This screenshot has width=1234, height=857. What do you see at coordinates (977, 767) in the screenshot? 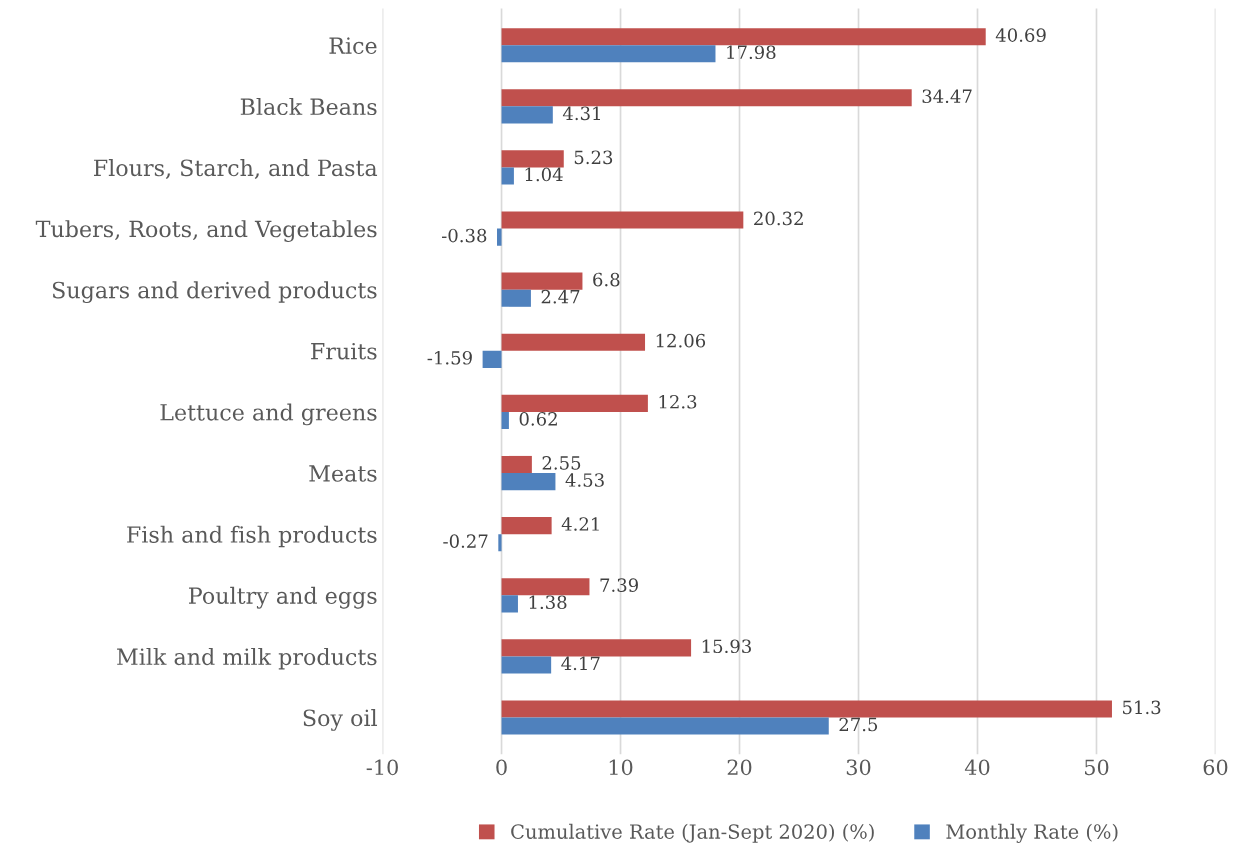
I see `x-tick-label: 40` at bounding box center [977, 767].